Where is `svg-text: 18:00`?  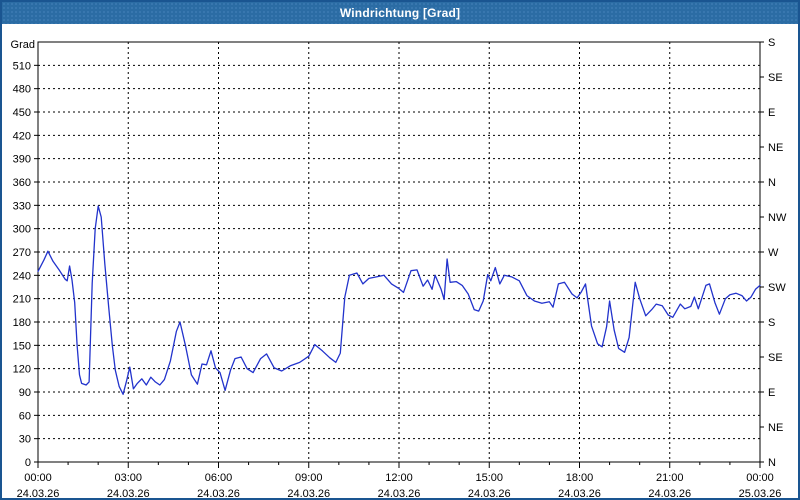 svg-text: 18:00 is located at coordinates (580, 478).